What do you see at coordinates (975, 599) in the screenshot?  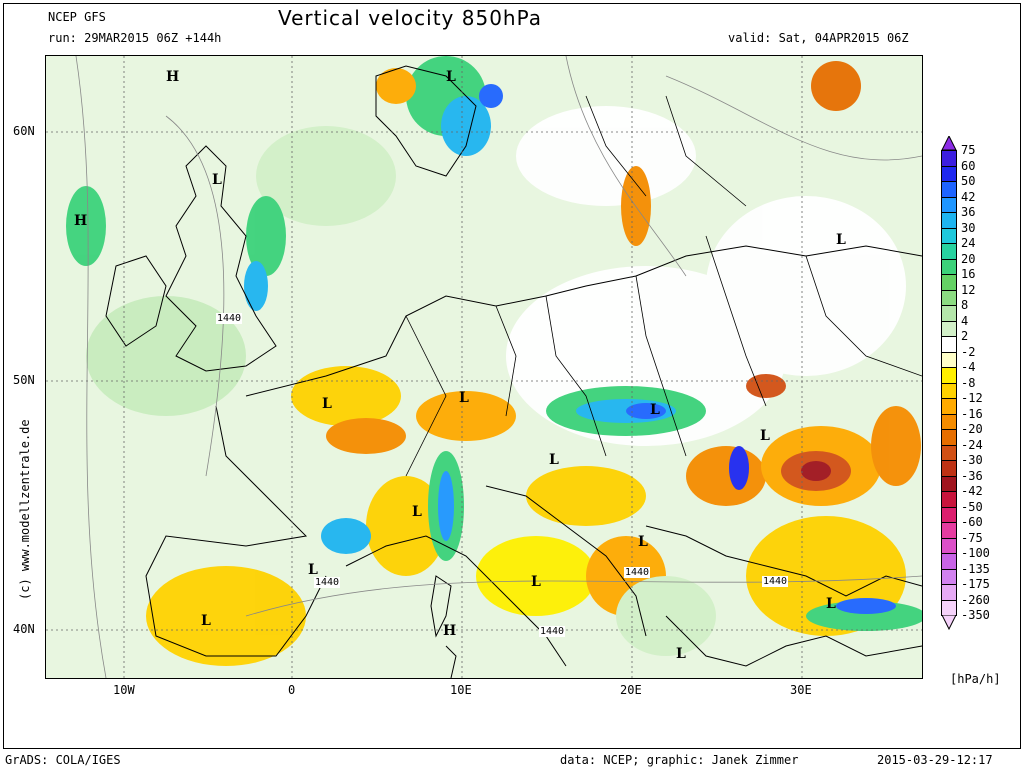 I see `colorbar-level-label: -260` at bounding box center [975, 599].